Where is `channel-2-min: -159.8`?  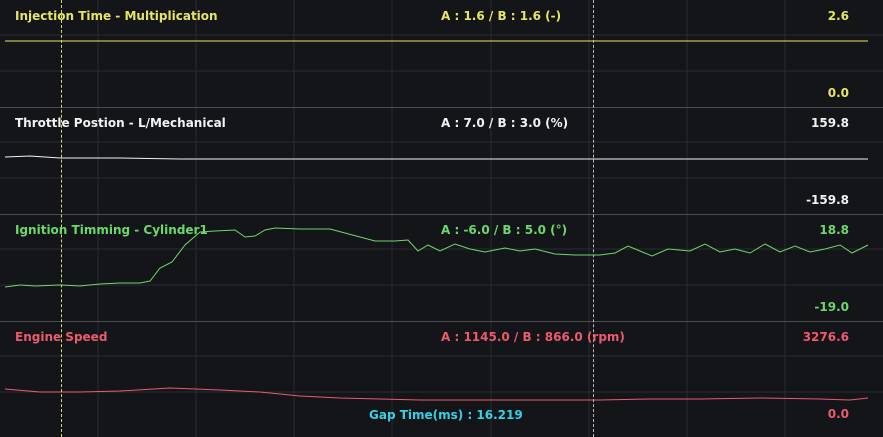 channel-2-min: -159.8 is located at coordinates (827, 200).